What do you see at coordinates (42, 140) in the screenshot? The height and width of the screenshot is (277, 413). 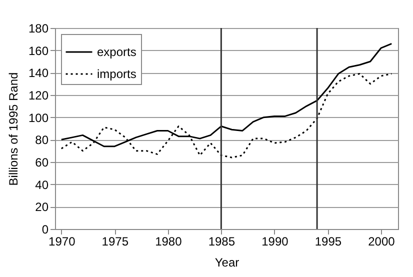 I see `y-tick-label: 80` at bounding box center [42, 140].